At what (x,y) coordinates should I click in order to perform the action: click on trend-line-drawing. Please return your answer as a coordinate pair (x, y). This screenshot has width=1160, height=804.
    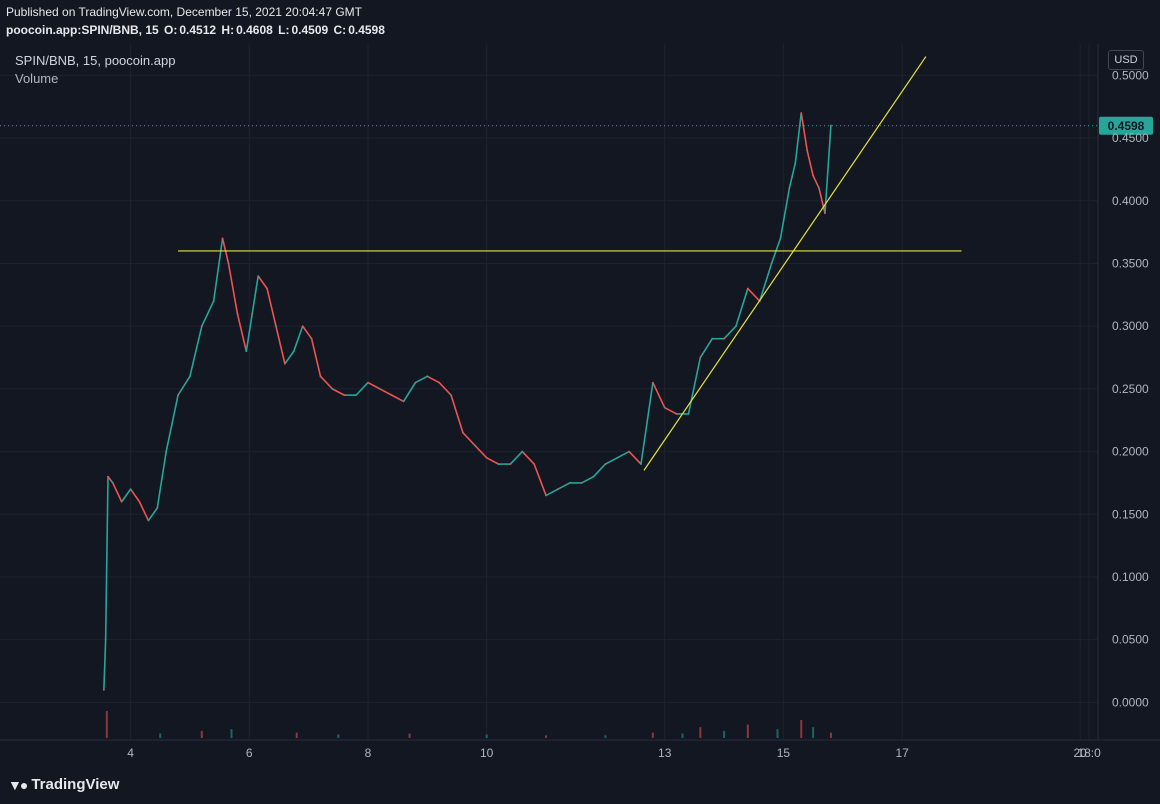
    Looking at the image, I should click on (785, 263).